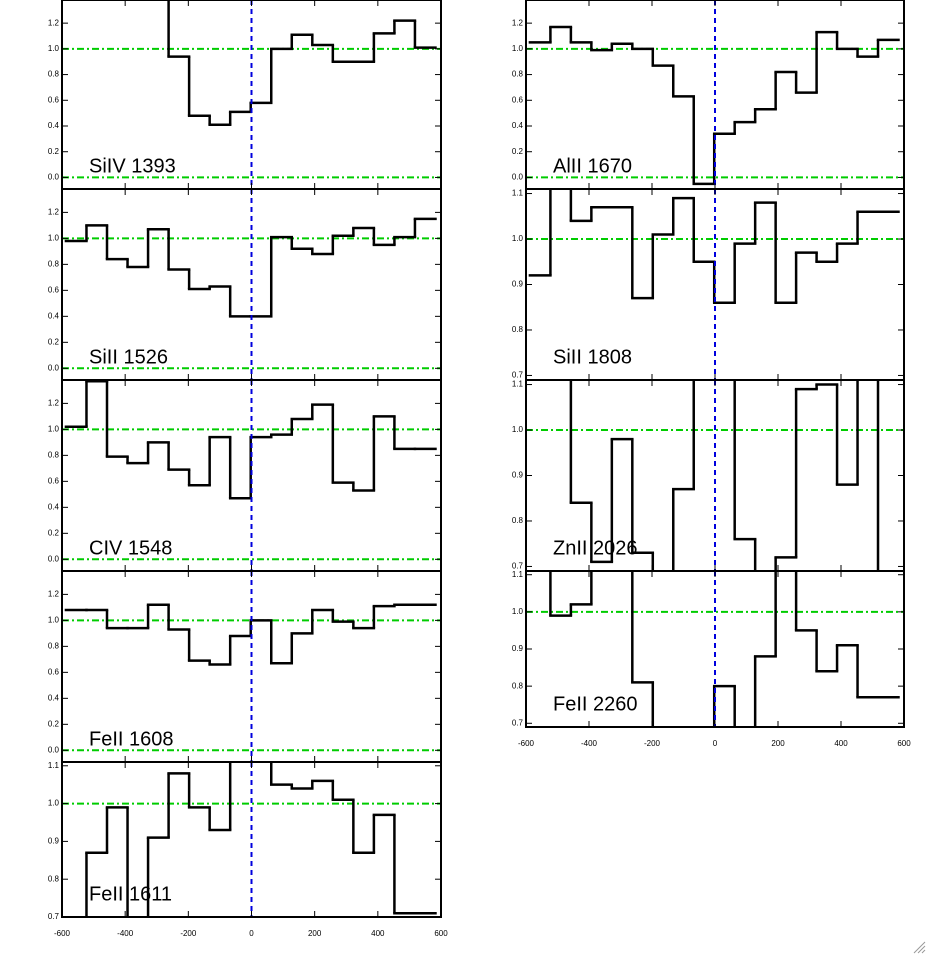 This screenshot has height=960, width=927. I want to click on panel: 0.0 0.2 0.4 0.6 0.8 1.0 1.2 FeII 1608, so click(245, 666).